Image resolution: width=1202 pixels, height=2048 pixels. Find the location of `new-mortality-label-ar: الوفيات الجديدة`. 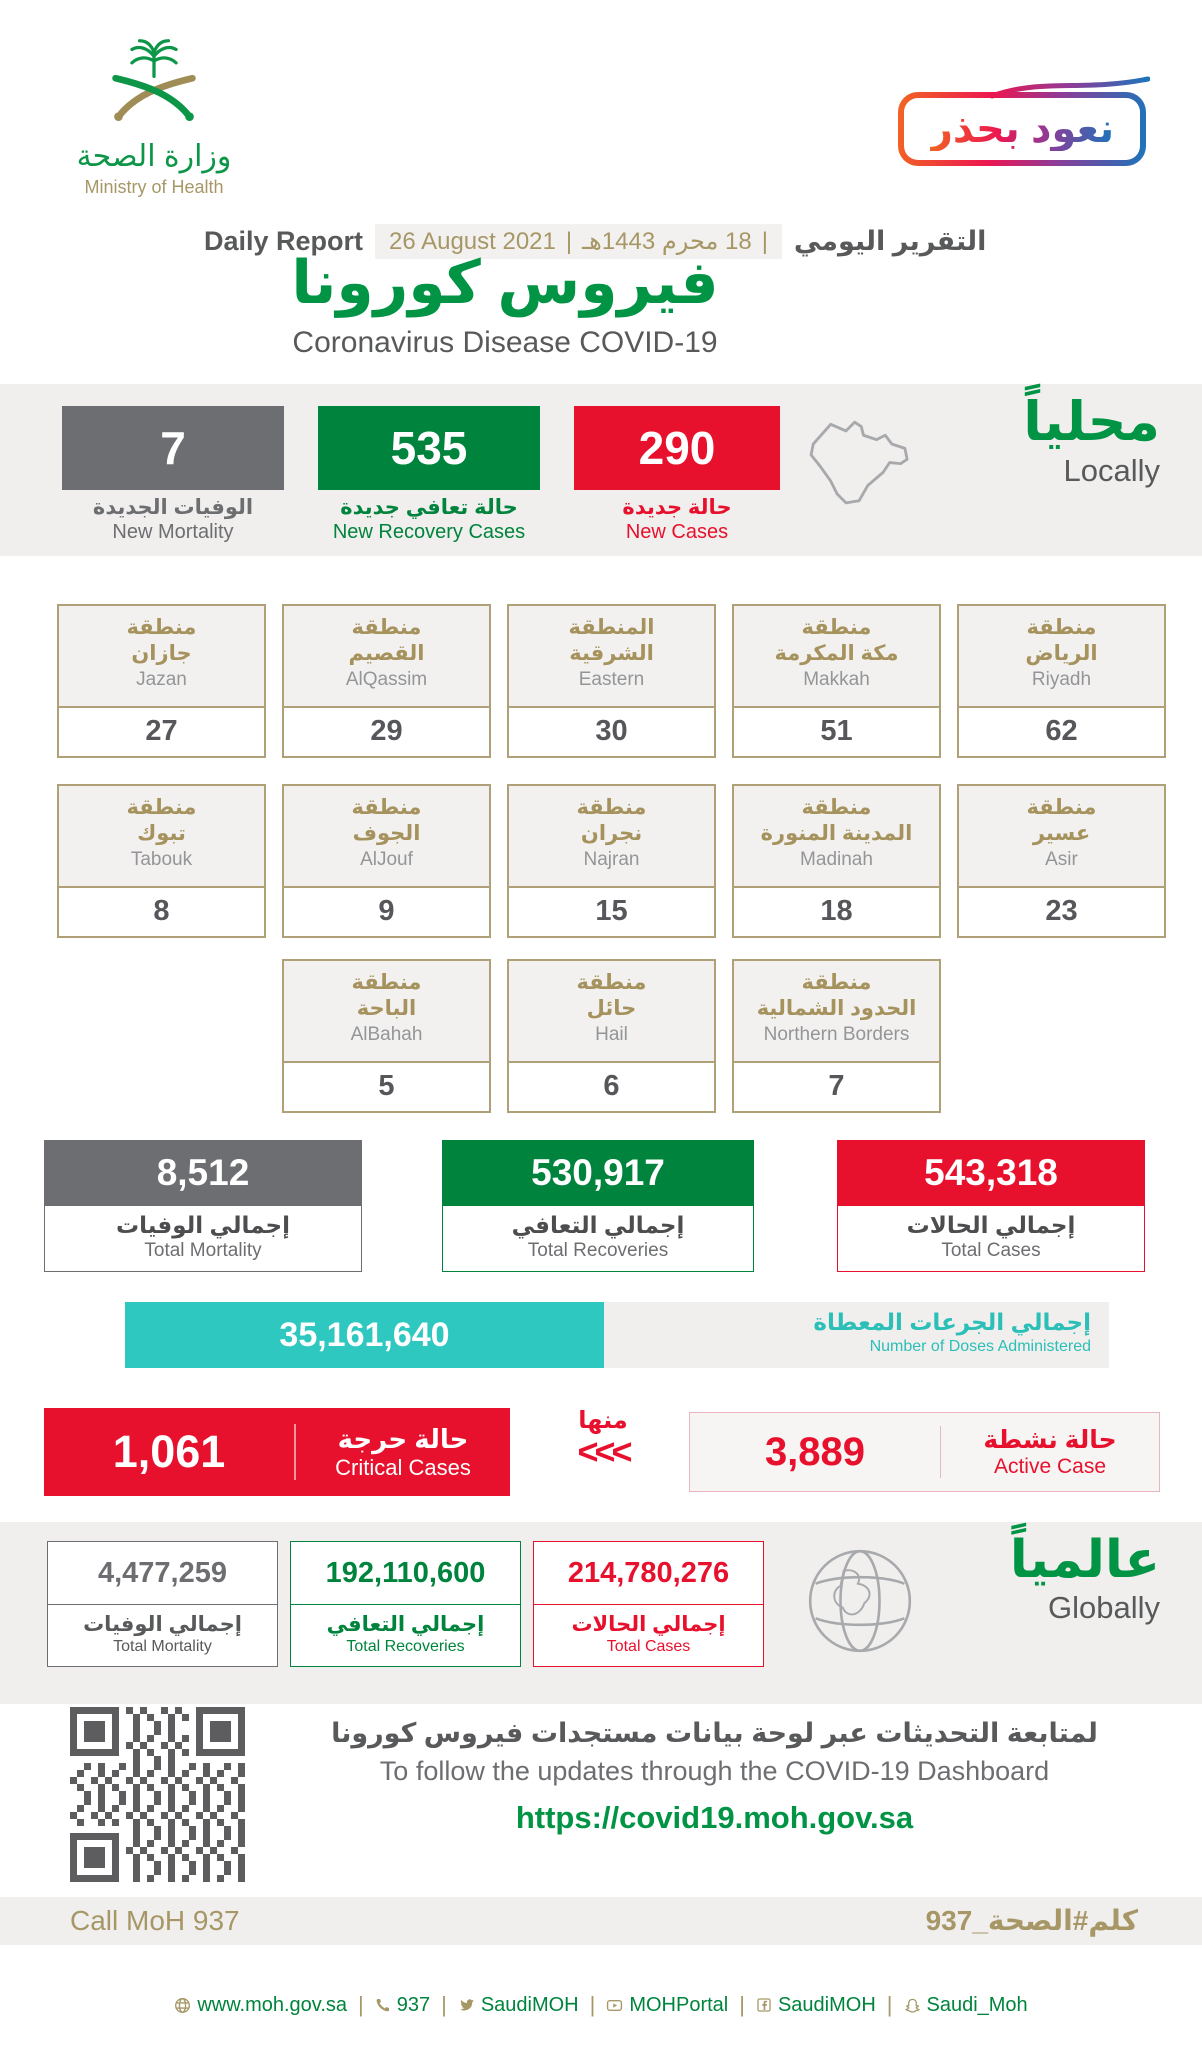

new-mortality-label-ar: الوفيات الجديدة is located at coordinates (173, 507).